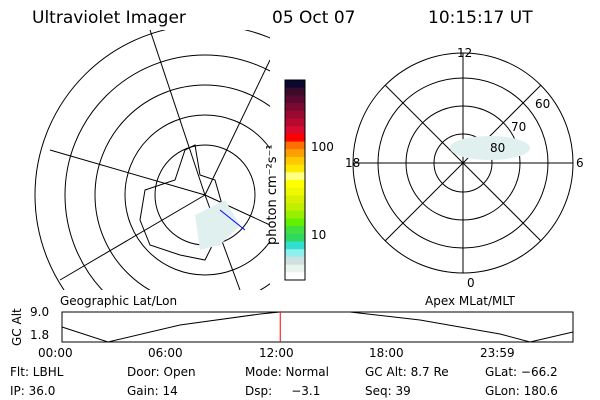 The image size is (600, 400). What do you see at coordinates (165, 353) in the screenshot?
I see `xtick: 06:00` at bounding box center [165, 353].